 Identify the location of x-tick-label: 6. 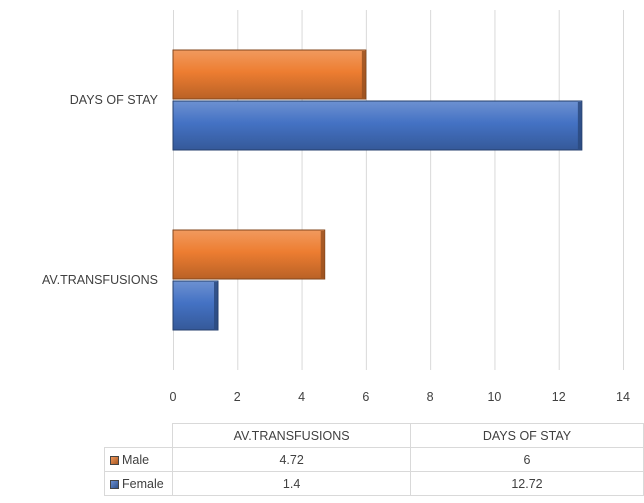
(365, 397).